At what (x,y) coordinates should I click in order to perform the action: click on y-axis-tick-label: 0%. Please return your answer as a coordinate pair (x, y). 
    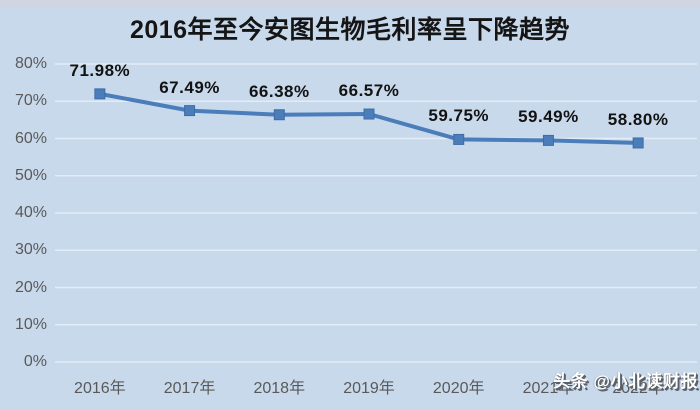
    Looking at the image, I should click on (35, 361).